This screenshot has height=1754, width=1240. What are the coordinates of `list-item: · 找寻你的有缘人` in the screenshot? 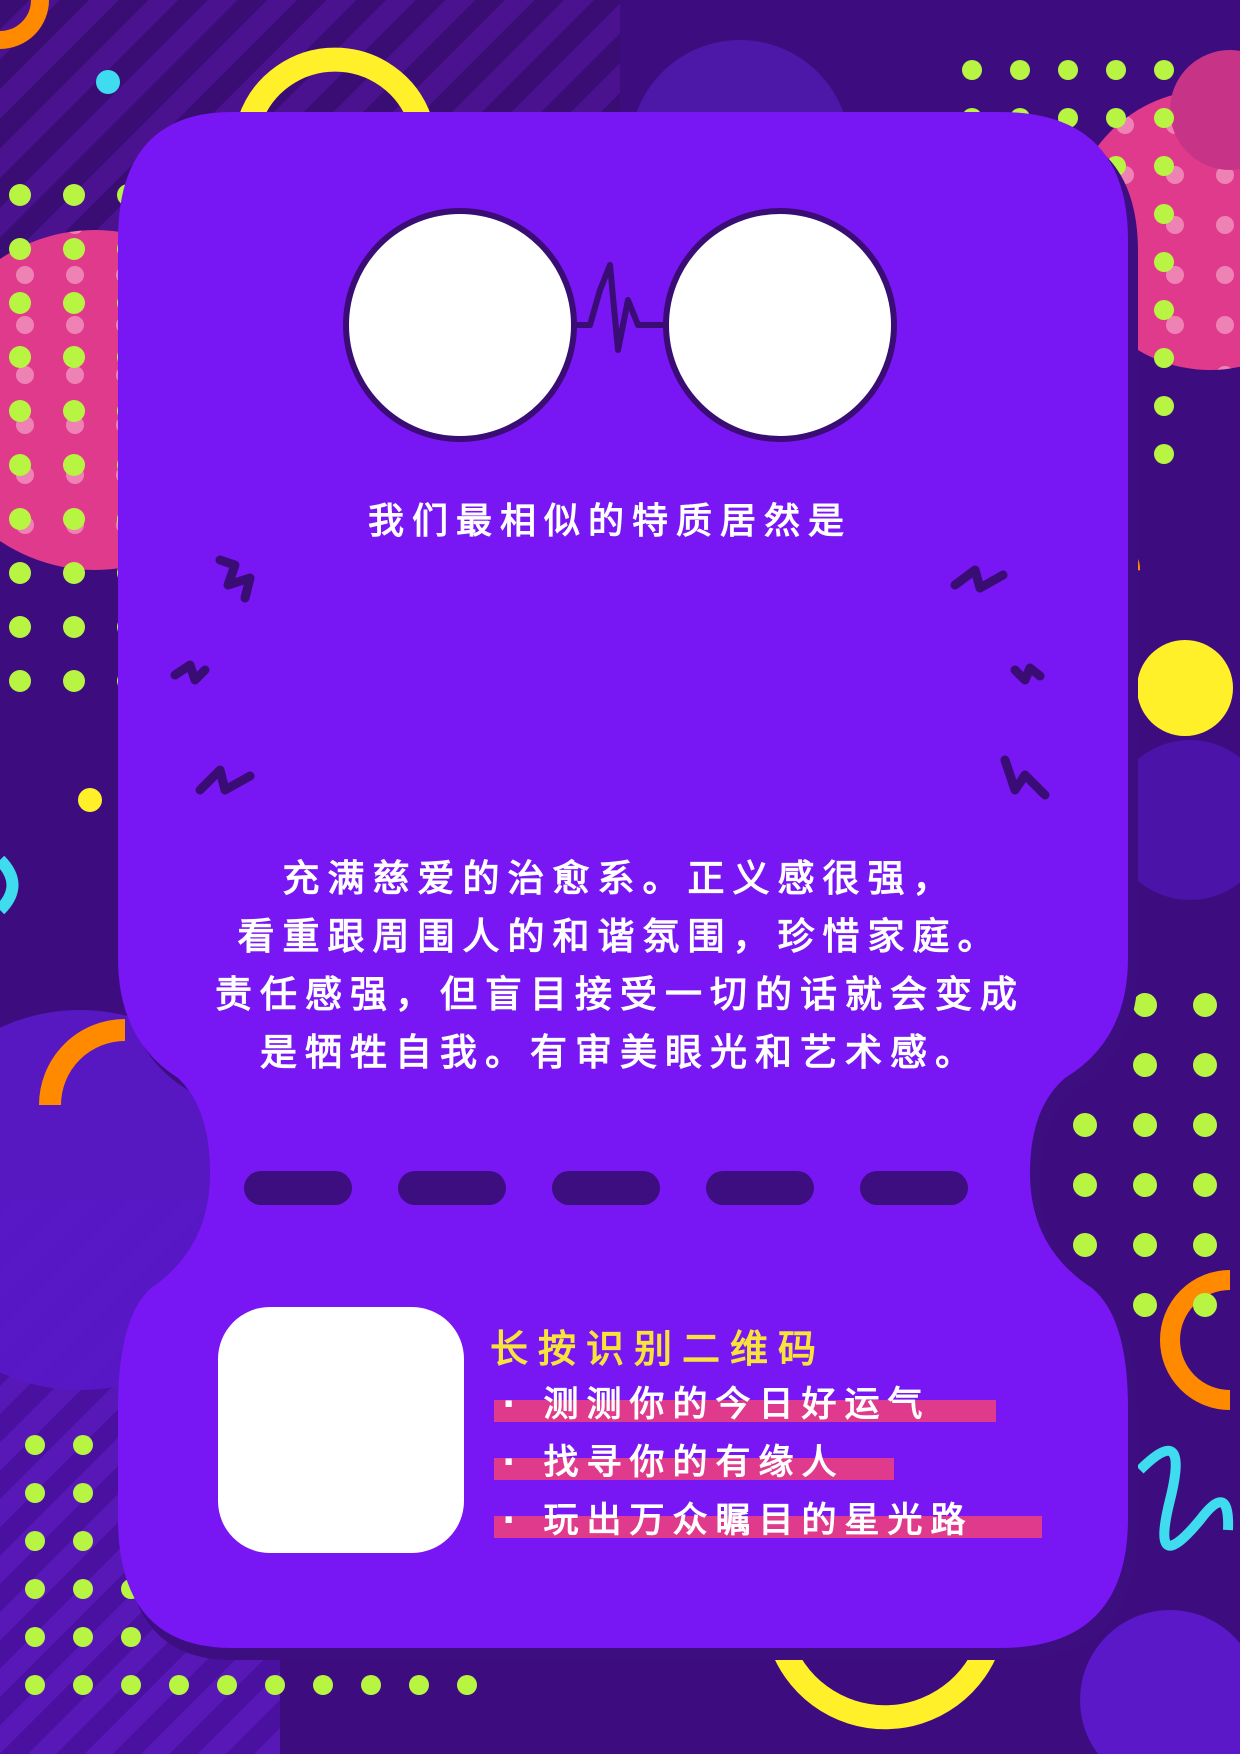 It's located at (694, 1458).